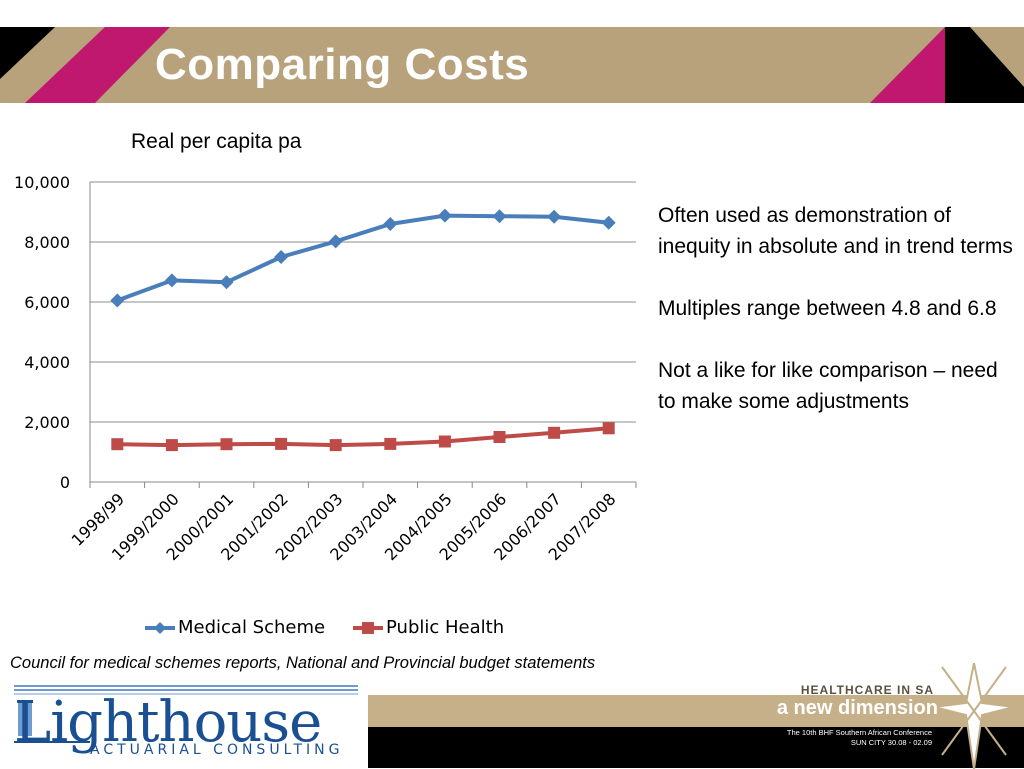 This screenshot has height=769, width=1024. I want to click on banner-conference-venue: SUN CITY 30.08 - 02.09, so click(891, 742).